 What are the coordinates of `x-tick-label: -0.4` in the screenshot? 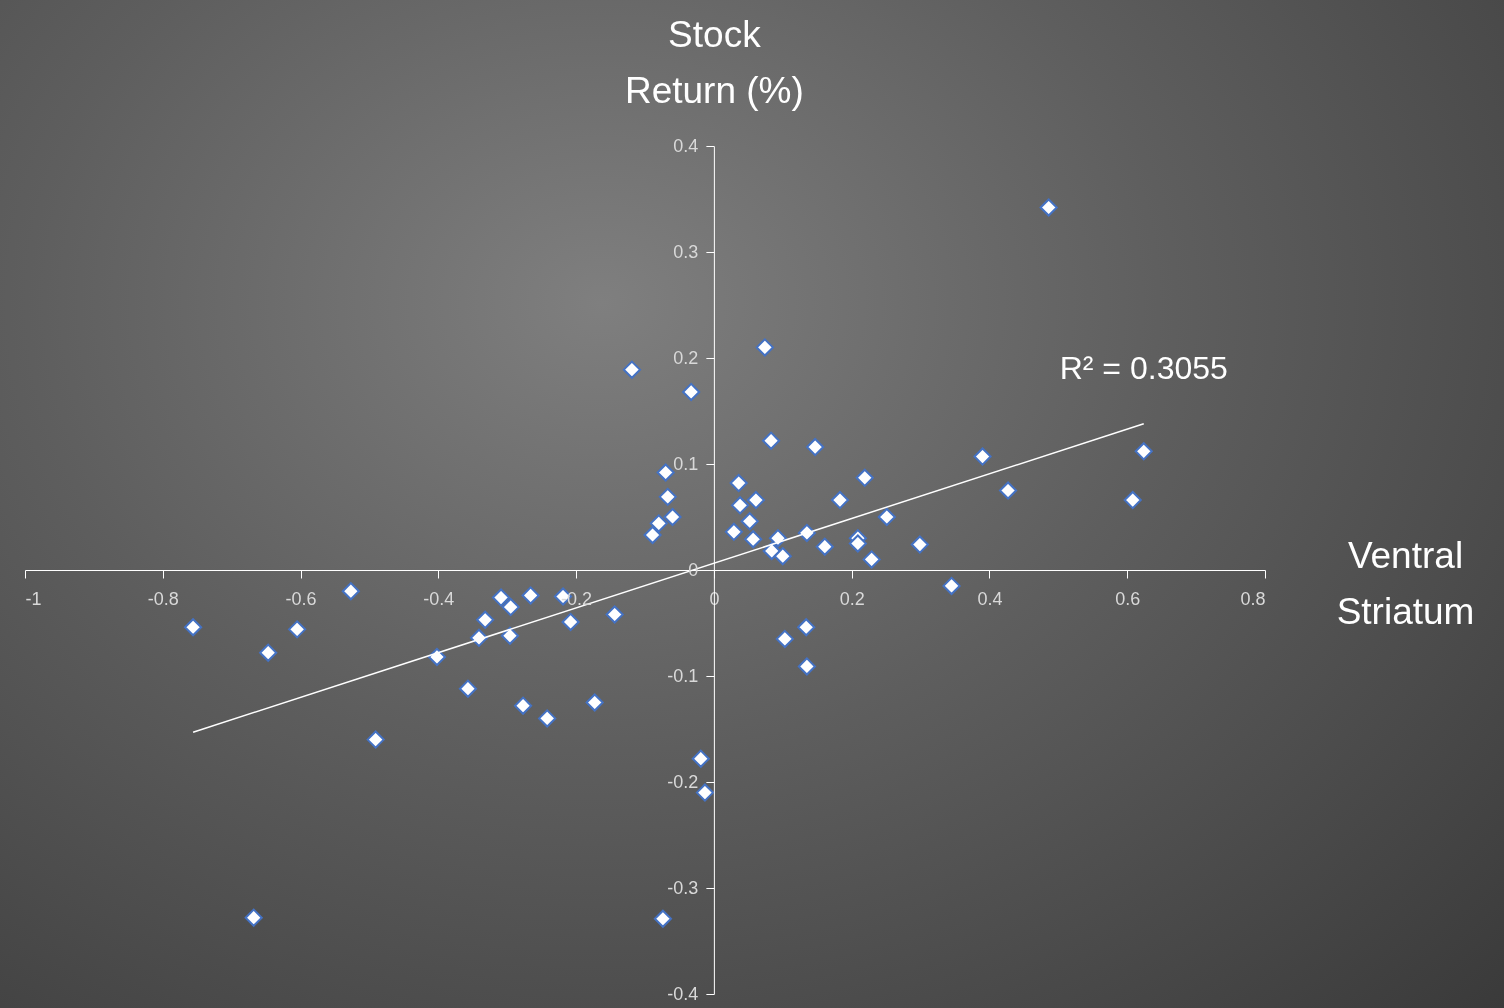 It's located at (439, 598).